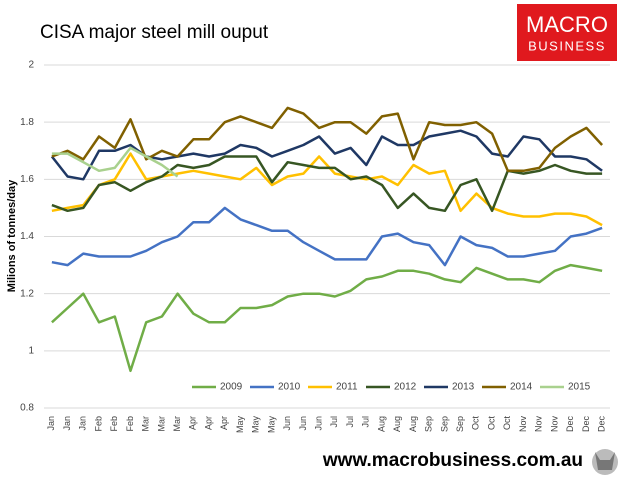  I want to click on icon-detail, so click(605, 461).